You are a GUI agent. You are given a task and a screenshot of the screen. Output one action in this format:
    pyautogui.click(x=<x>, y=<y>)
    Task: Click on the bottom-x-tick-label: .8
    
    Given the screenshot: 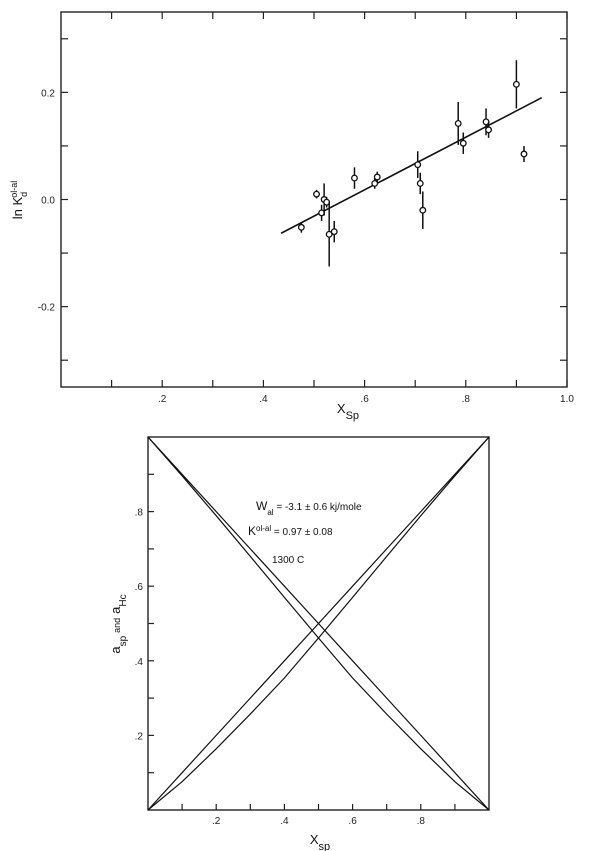 What is the action you would take?
    pyautogui.click(x=421, y=821)
    